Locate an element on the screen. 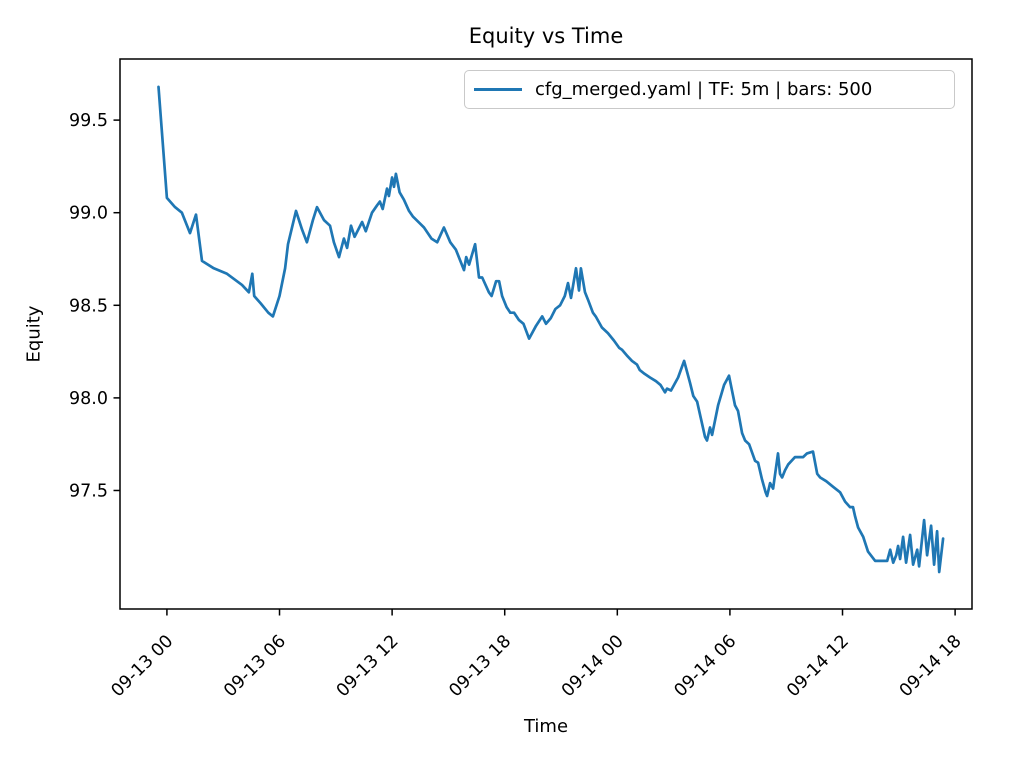  y-tick-label: 99.5 is located at coordinates (88, 121).